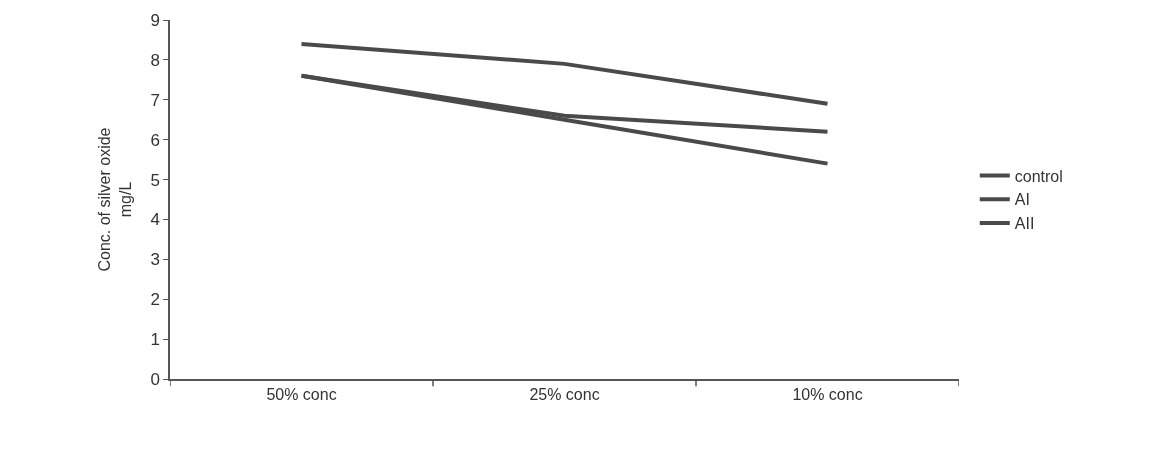  I want to click on y-axis-title: Conc. of silver oxide mg/L, so click(114, 199).